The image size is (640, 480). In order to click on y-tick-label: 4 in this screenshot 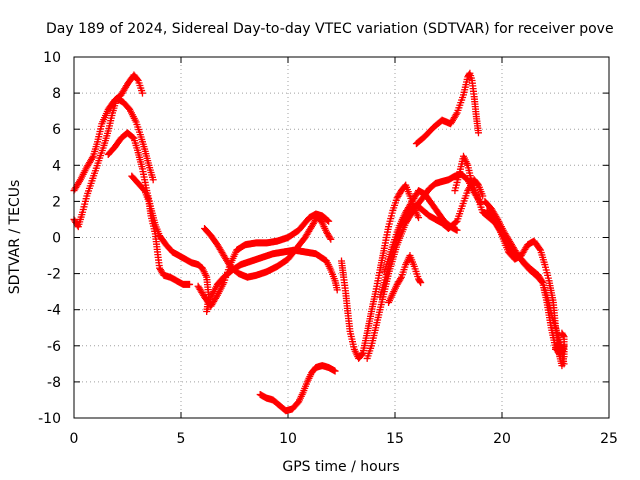, I will do `click(56, 166)`.